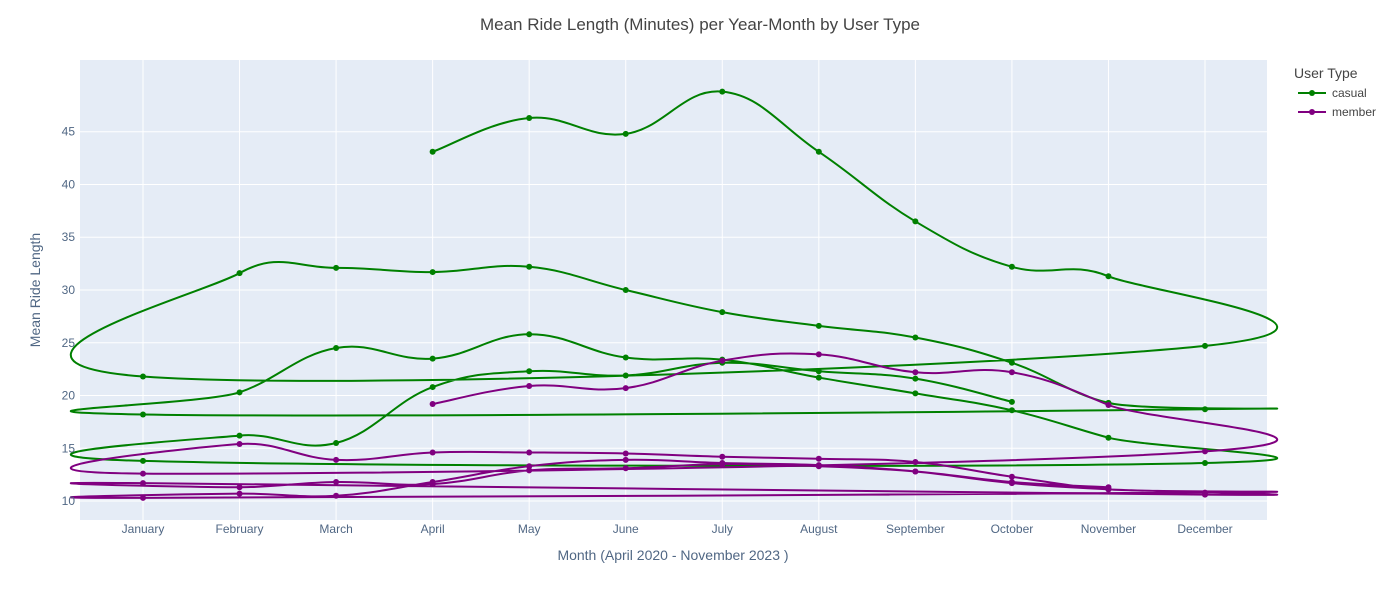  What do you see at coordinates (69, 316) in the screenshot?
I see `y-axis-ticks: 10 15 20 25 30 35 40 45` at bounding box center [69, 316].